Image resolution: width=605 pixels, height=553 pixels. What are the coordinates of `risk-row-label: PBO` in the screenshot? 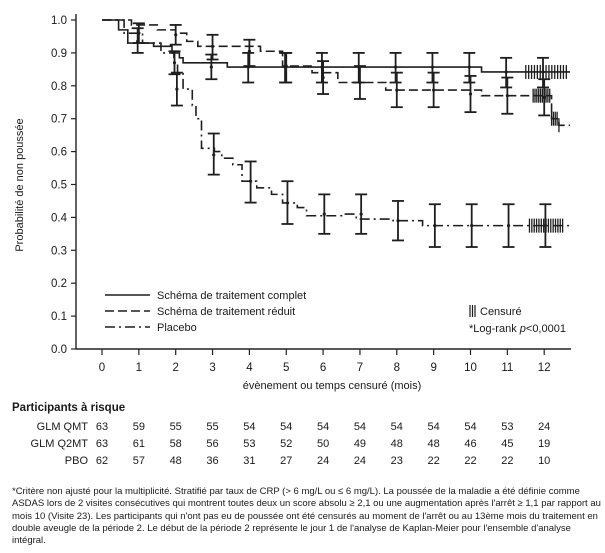 It's located at (76, 461).